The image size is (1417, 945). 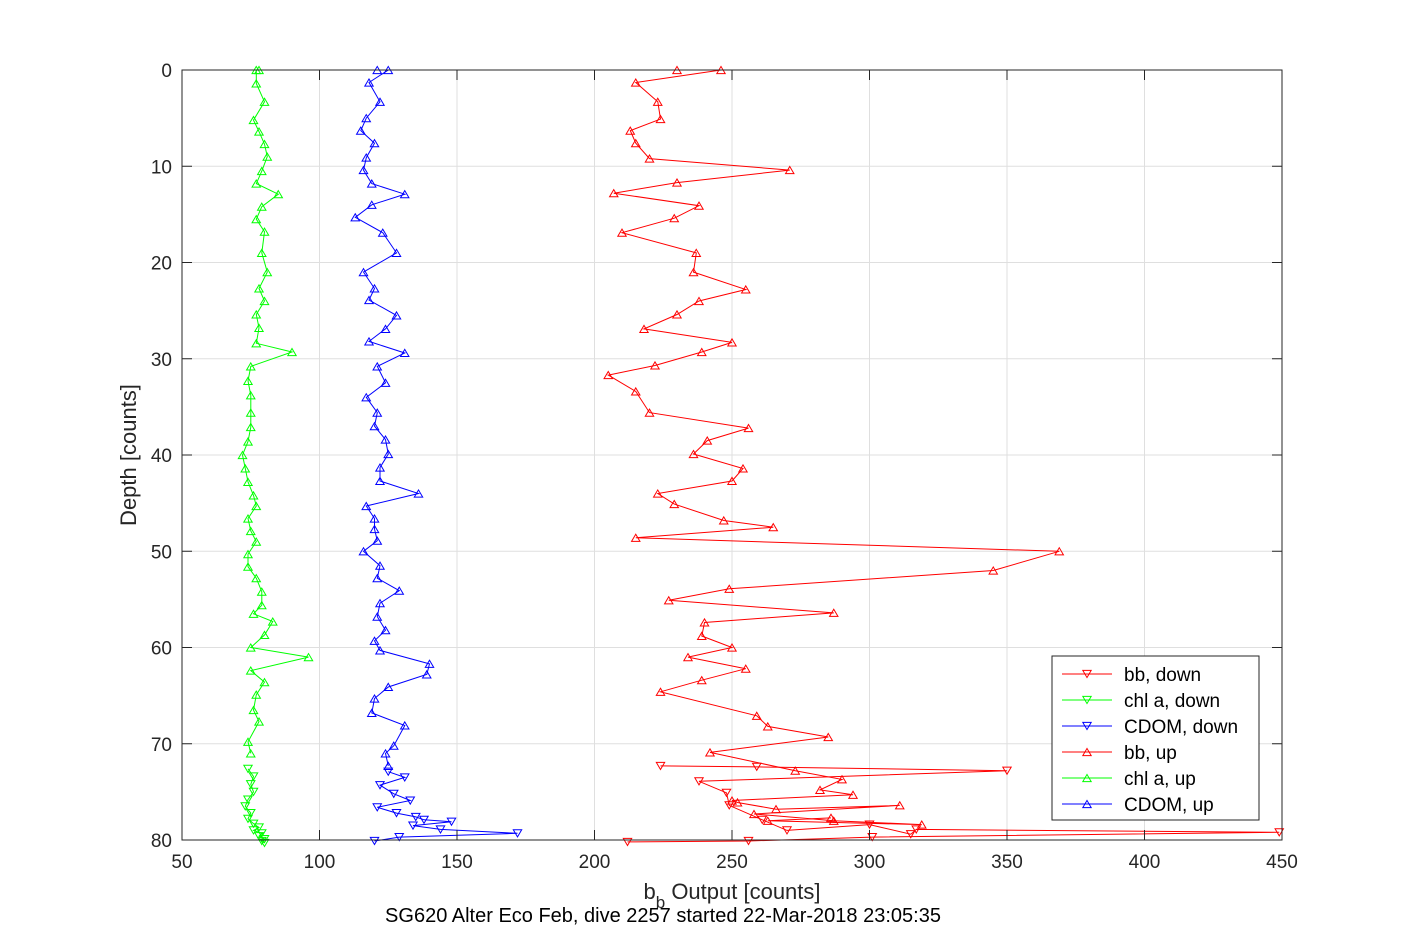 I want to click on y-tick-label: 60, so click(x=161, y=649).